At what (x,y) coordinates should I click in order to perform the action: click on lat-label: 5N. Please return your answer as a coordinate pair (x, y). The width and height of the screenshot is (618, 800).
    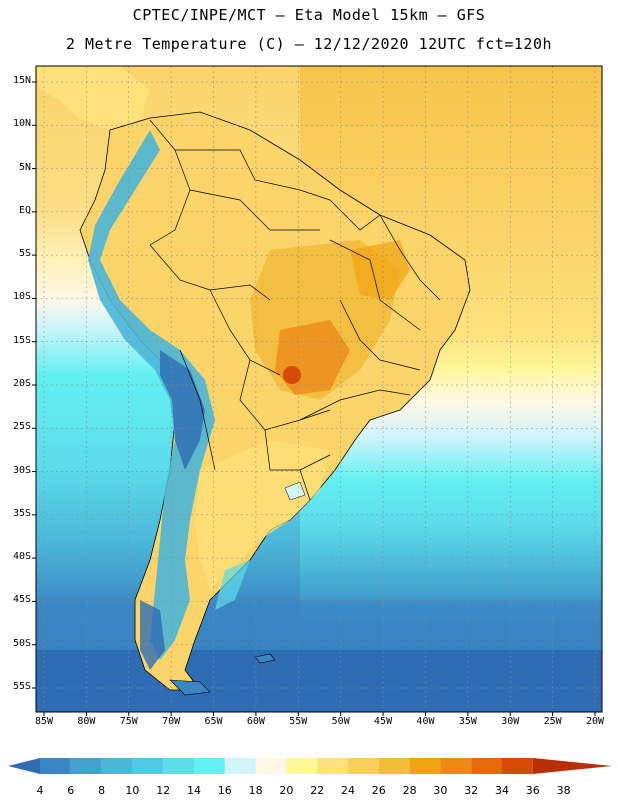
    Looking at the image, I should click on (24, 167).